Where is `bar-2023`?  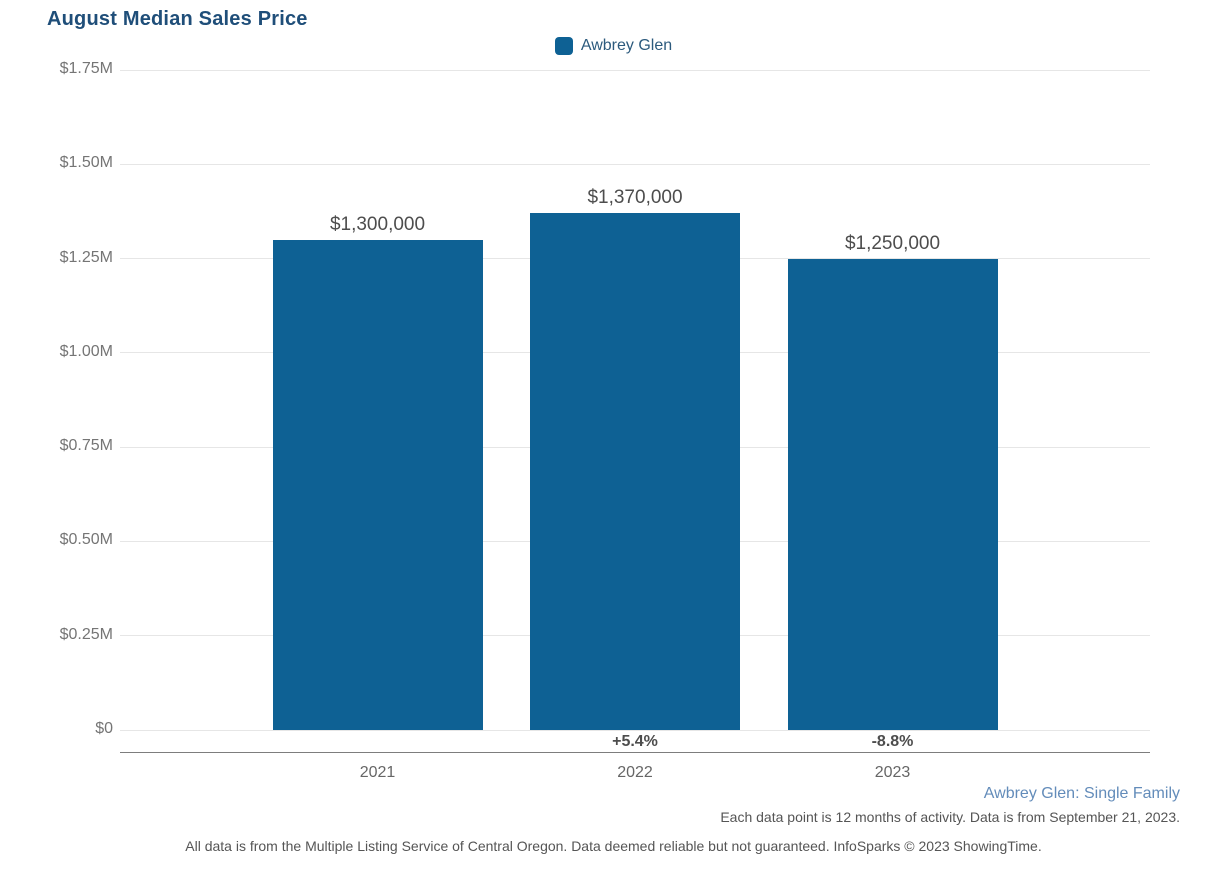 bar-2023 is located at coordinates (892, 494).